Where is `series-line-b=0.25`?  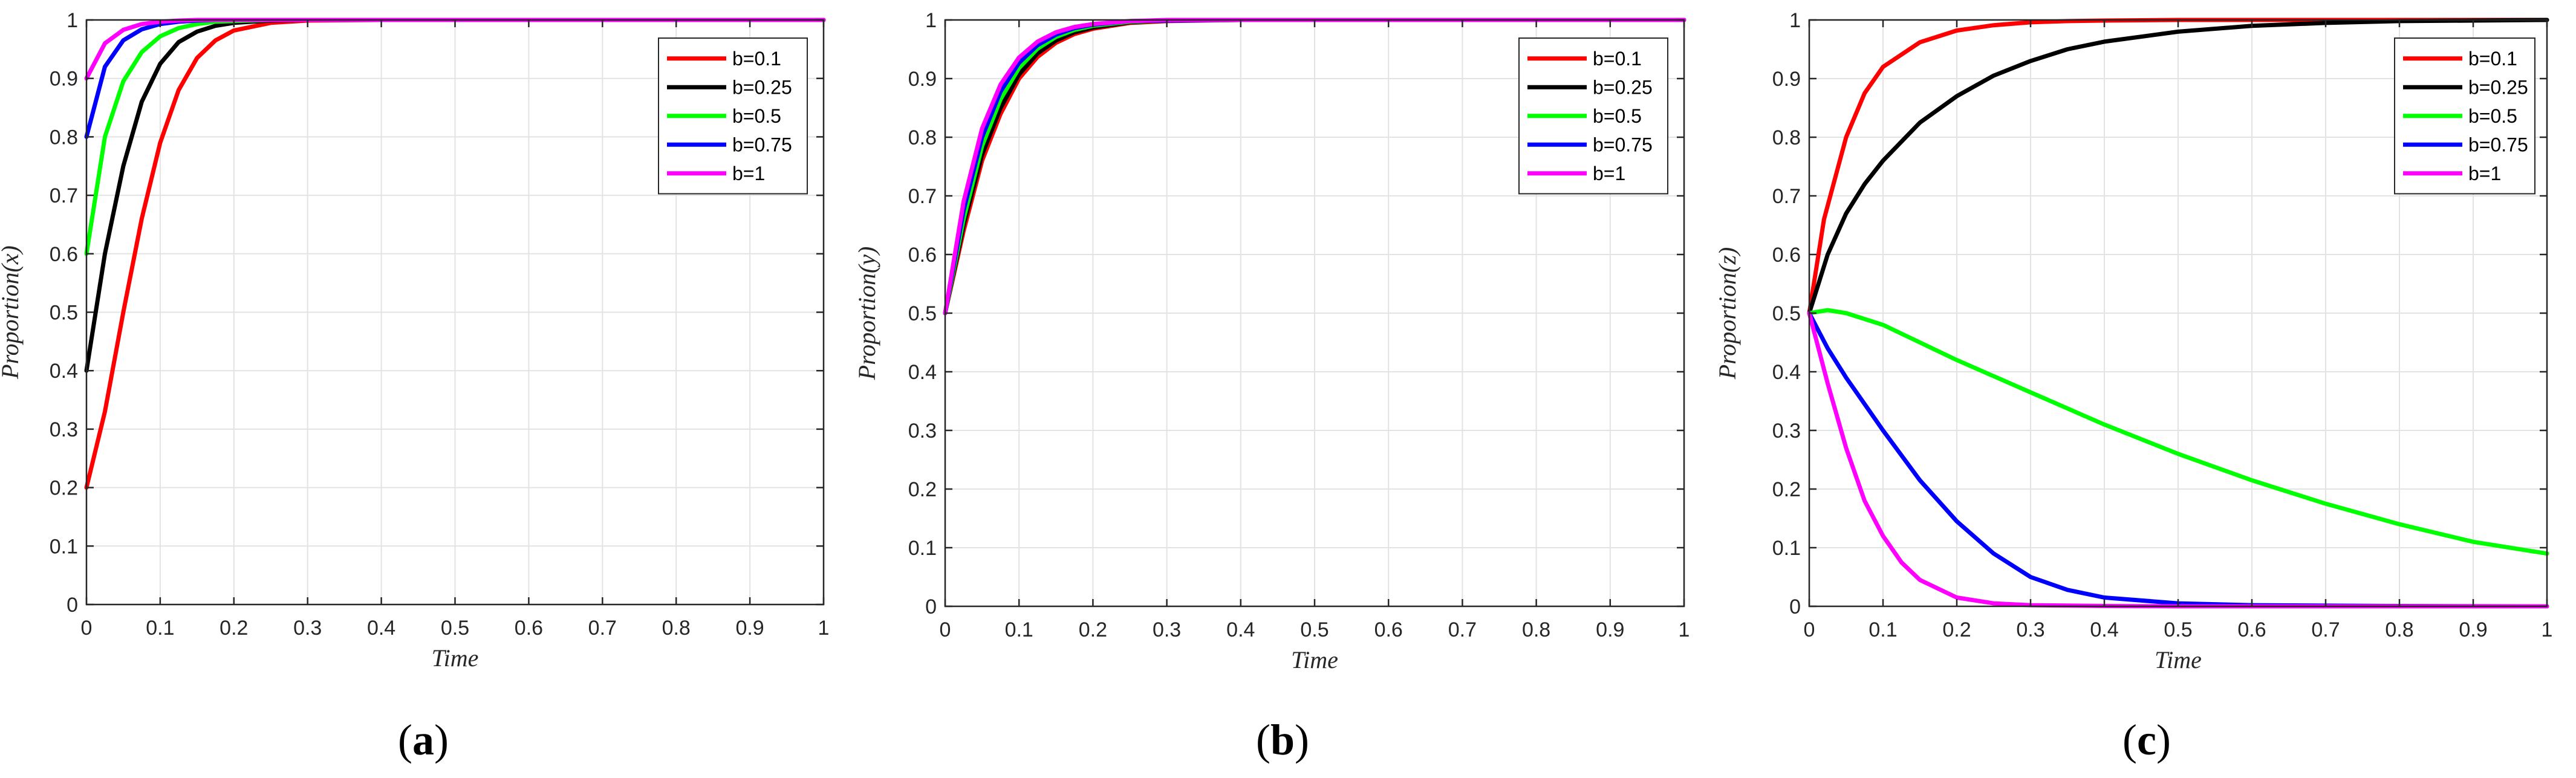 series-line-b=0.25 is located at coordinates (2178, 167).